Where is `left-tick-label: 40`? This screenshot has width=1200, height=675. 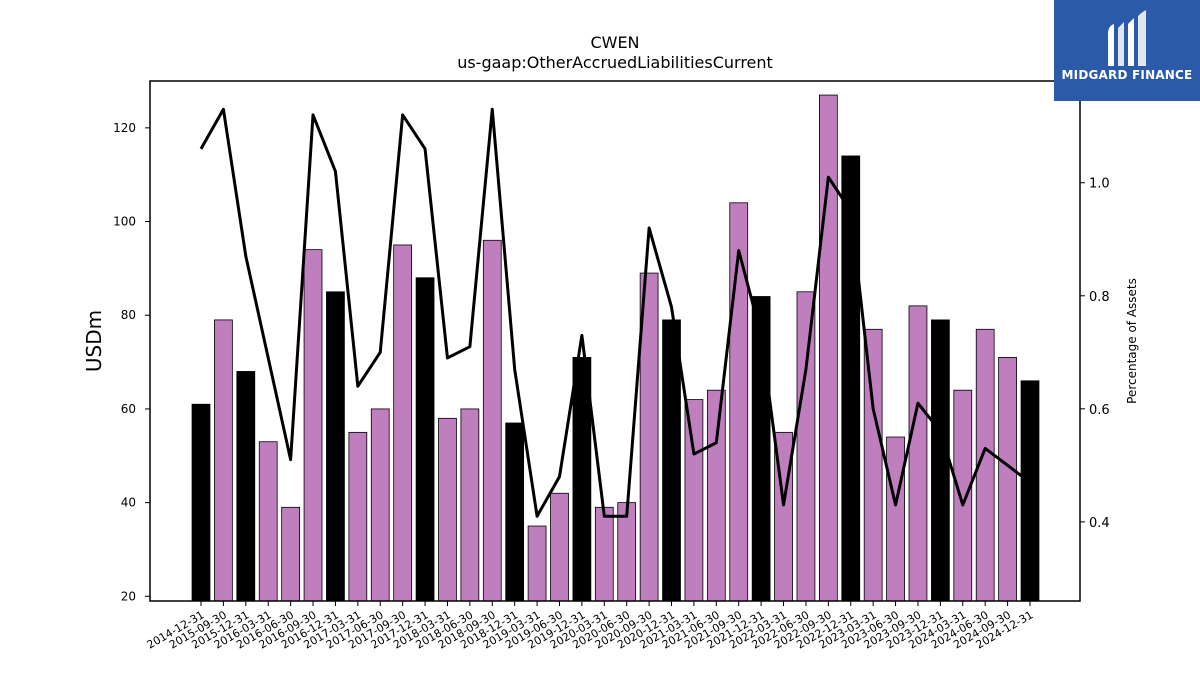 left-tick-label: 40 is located at coordinates (128, 503).